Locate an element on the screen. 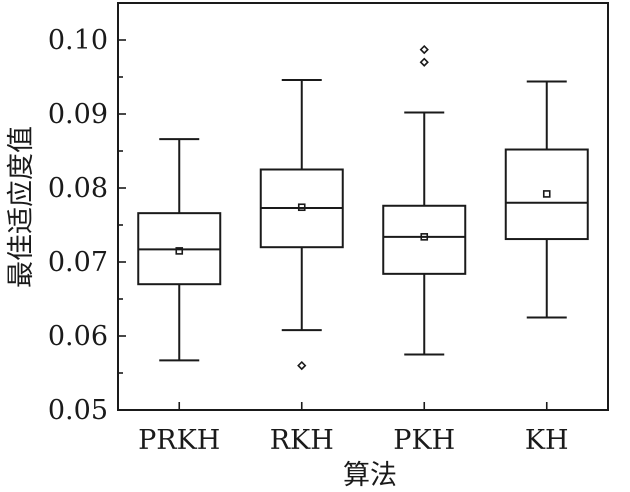 This screenshot has width=630, height=492. y-tick-label: 0.08 is located at coordinates (78, 188).